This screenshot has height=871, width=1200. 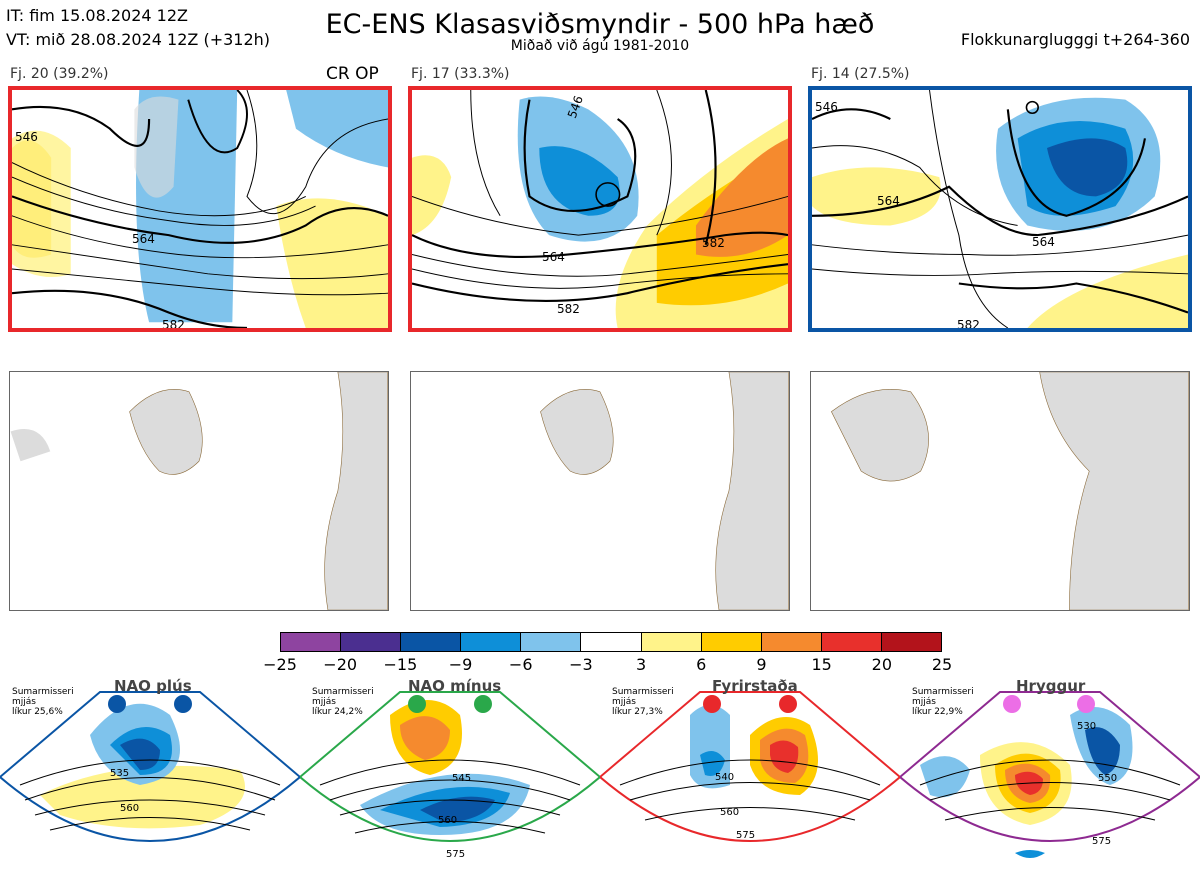 What do you see at coordinates (520, 664) in the screenshot?
I see `colorbar-tick: −6` at bounding box center [520, 664].